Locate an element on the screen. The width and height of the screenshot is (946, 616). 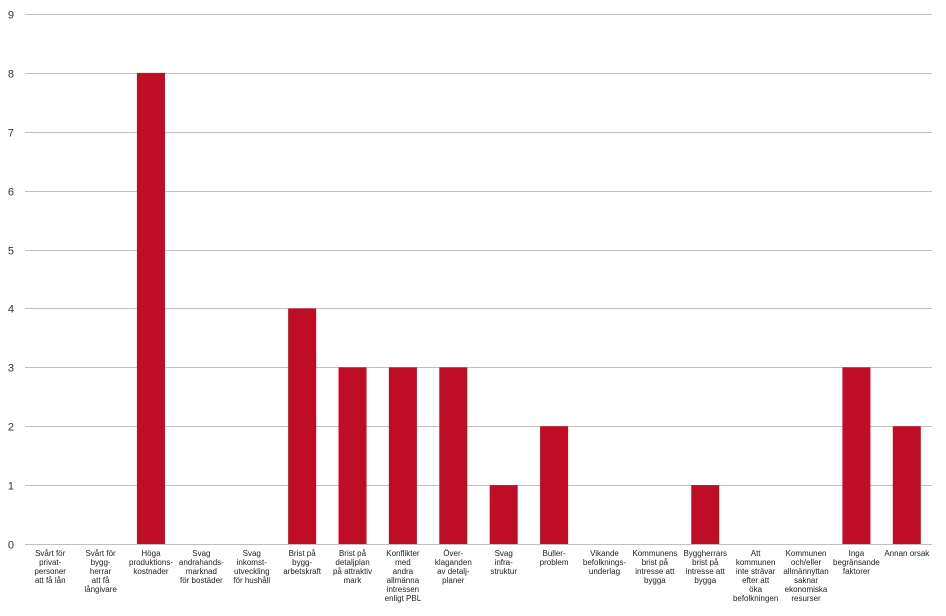
x-tick-label: Buller-problem is located at coordinates (554, 558).